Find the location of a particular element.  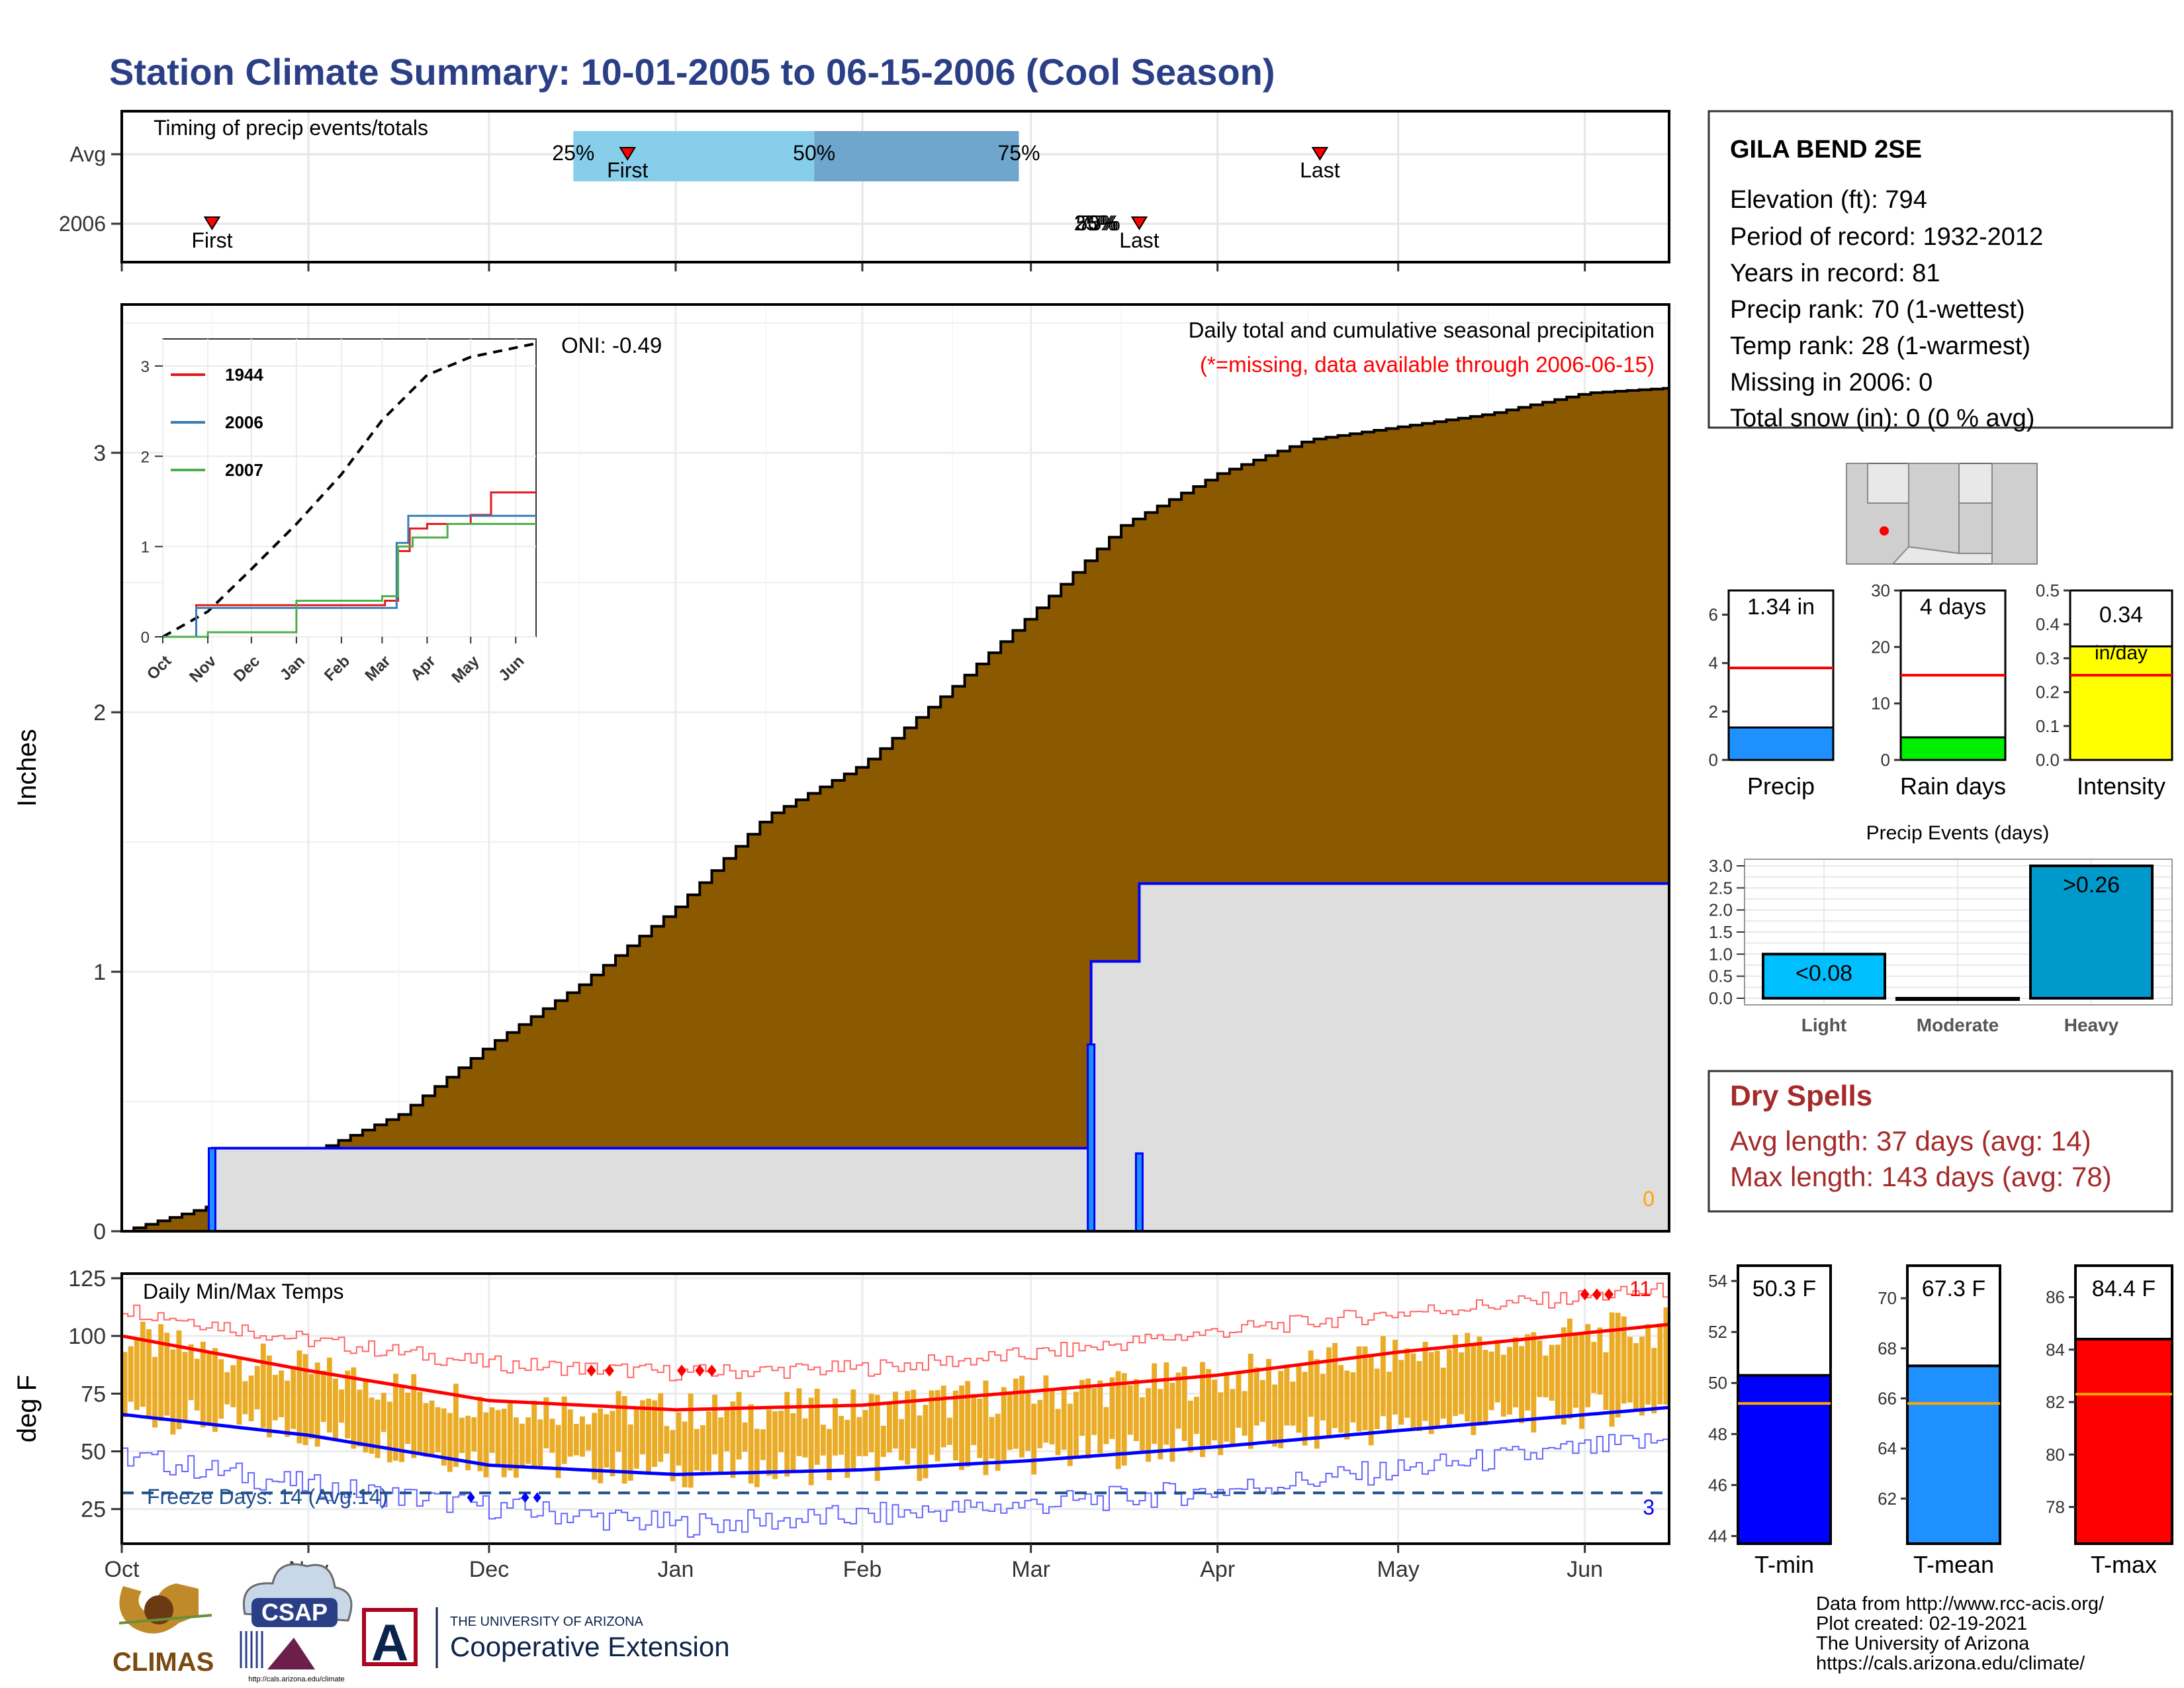

dry-spells-title: Dry Spells is located at coordinates (1801, 1096).